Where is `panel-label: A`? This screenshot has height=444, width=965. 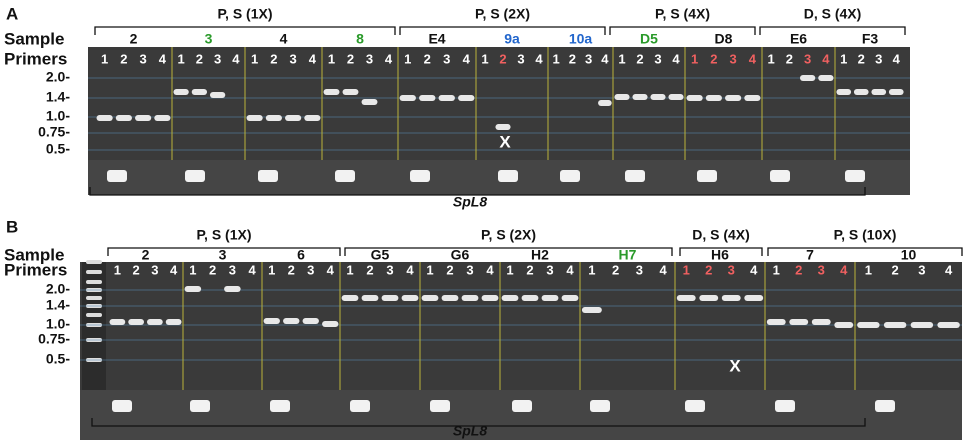
panel-label: A is located at coordinates (12, 13).